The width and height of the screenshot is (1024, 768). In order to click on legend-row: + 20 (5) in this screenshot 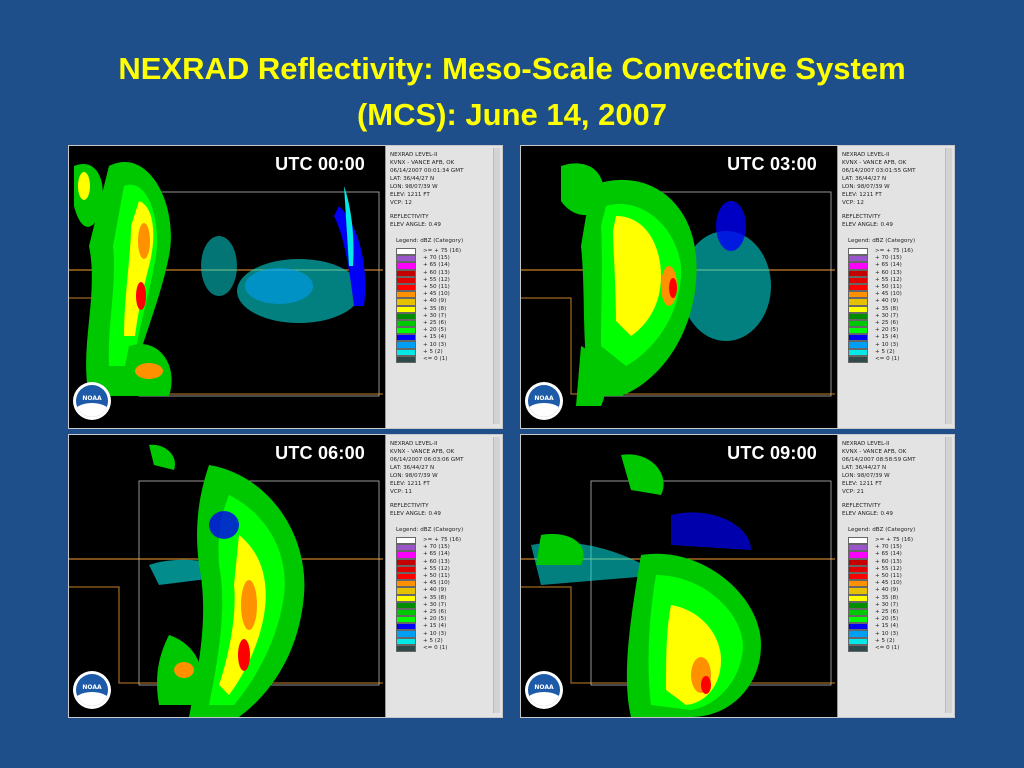, I will do `click(448, 331)`.